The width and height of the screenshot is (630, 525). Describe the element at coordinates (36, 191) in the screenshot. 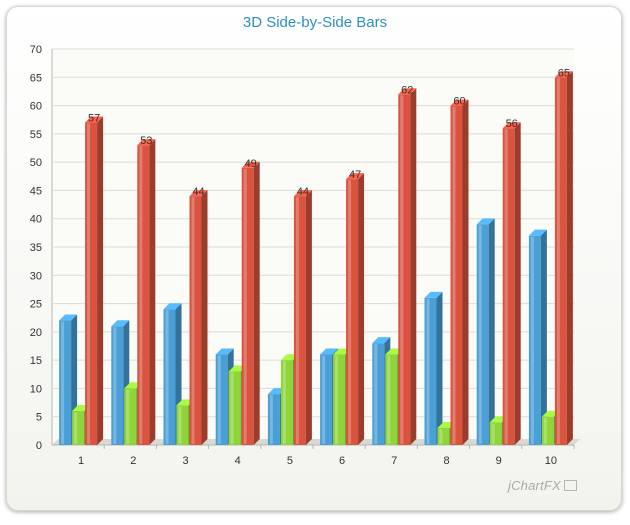

I see `y-tick-label: 45` at that location.